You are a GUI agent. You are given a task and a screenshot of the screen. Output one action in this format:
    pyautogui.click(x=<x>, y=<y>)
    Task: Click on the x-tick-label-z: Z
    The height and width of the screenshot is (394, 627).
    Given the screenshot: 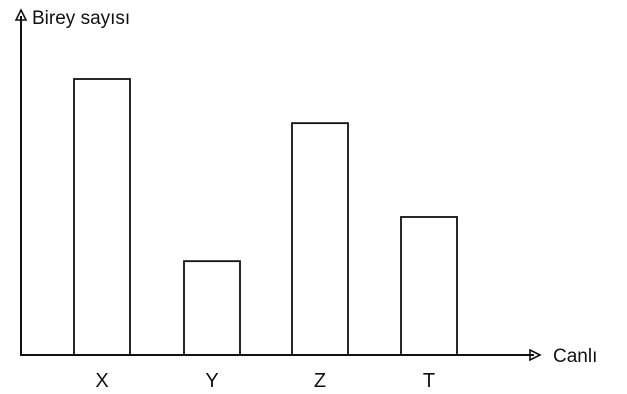 What is the action you would take?
    pyautogui.click(x=320, y=381)
    